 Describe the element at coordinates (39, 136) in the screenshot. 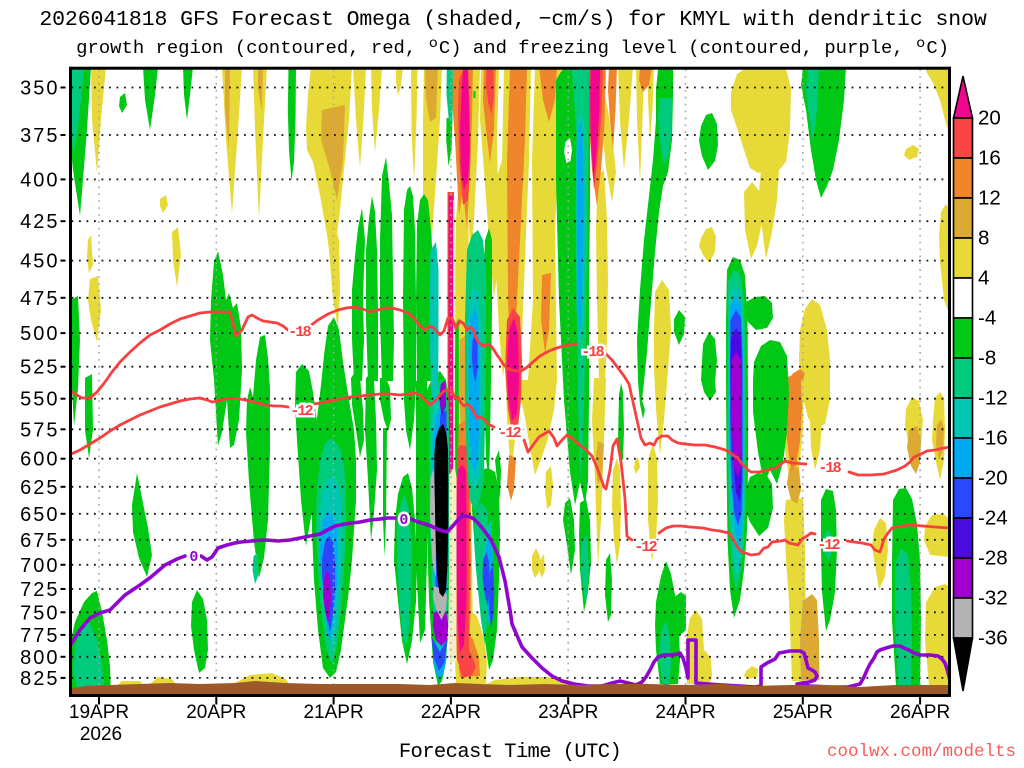

I see `svg-text: 375` at that location.